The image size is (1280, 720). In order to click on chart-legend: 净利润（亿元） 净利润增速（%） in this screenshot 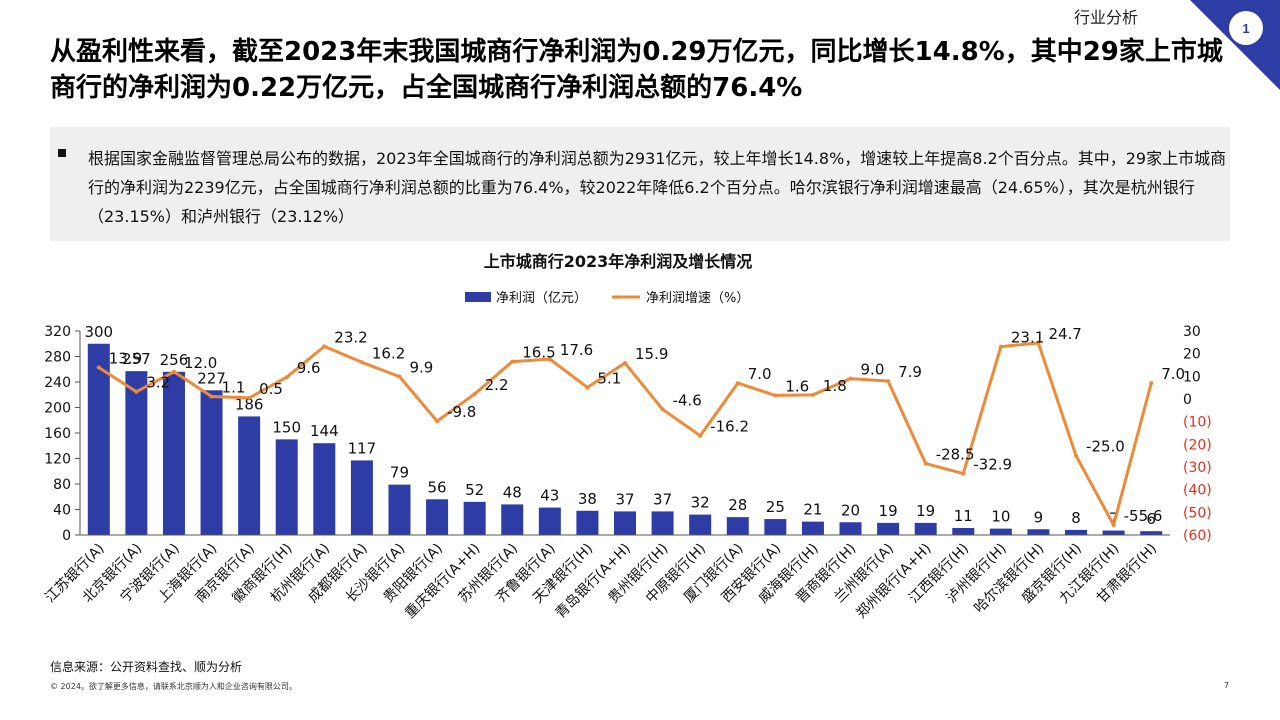, I will do `click(607, 298)`.